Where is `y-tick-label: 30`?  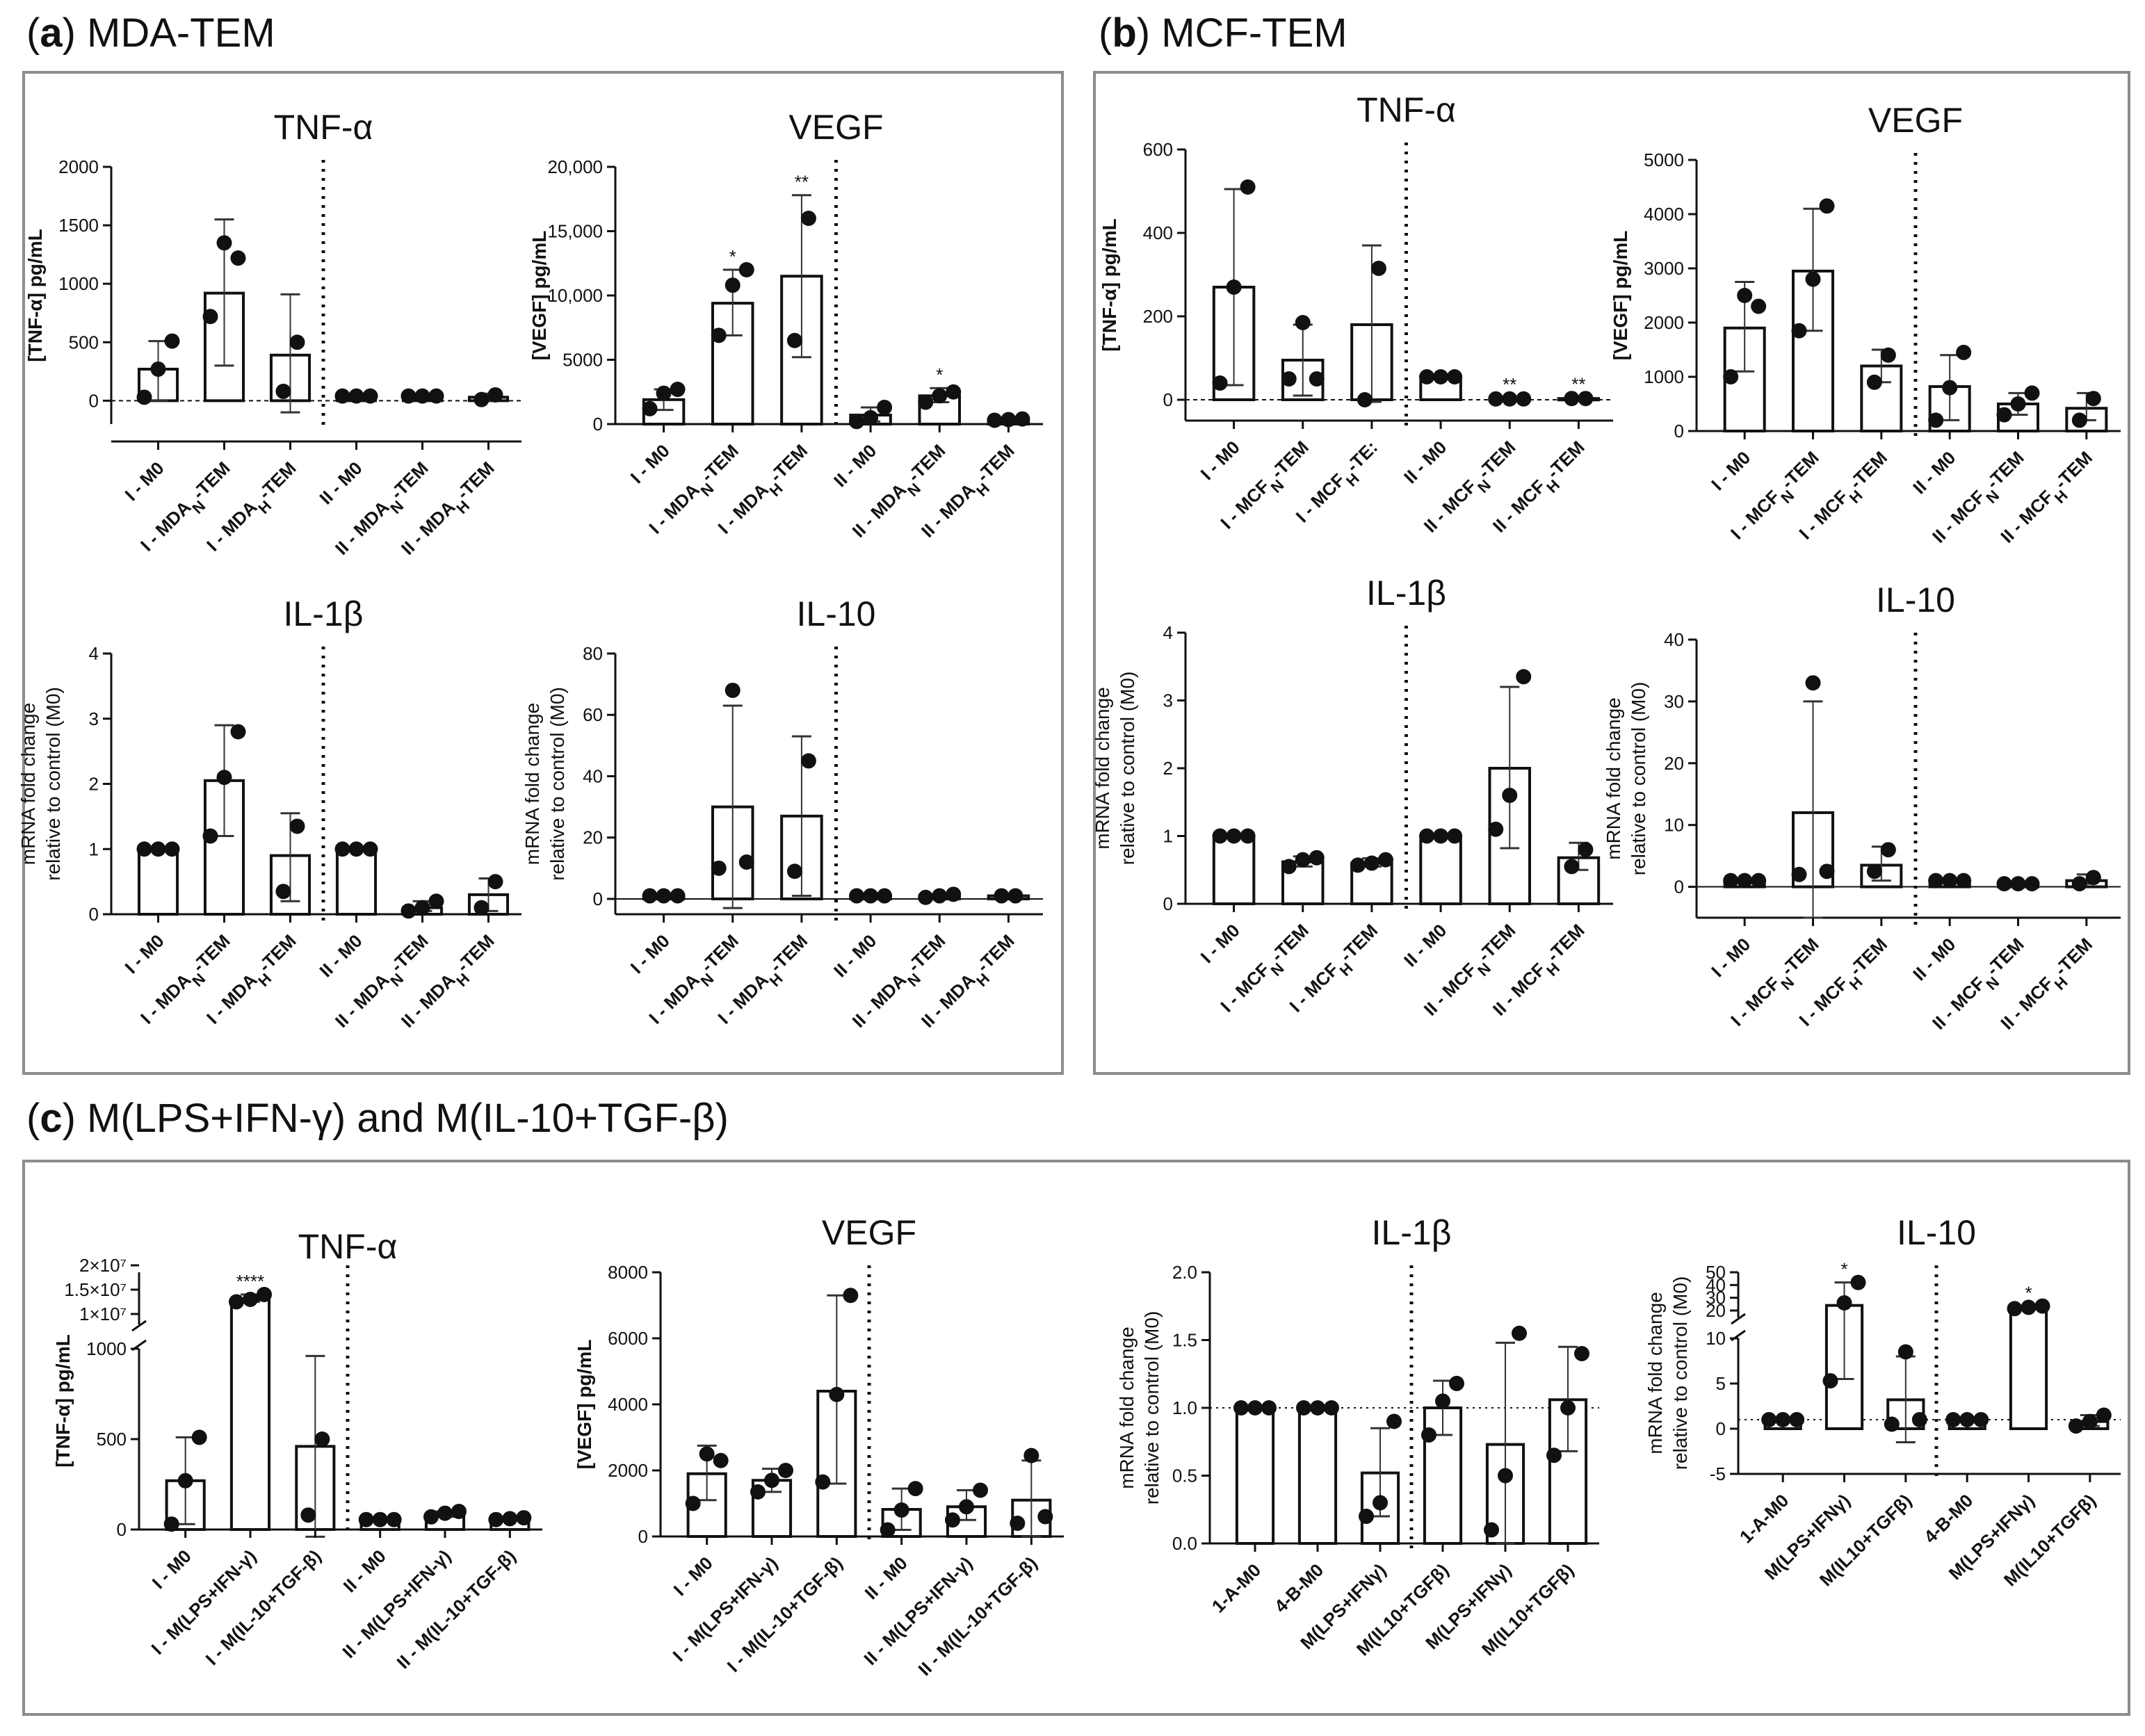
y-tick-label: 30 is located at coordinates (1674, 701).